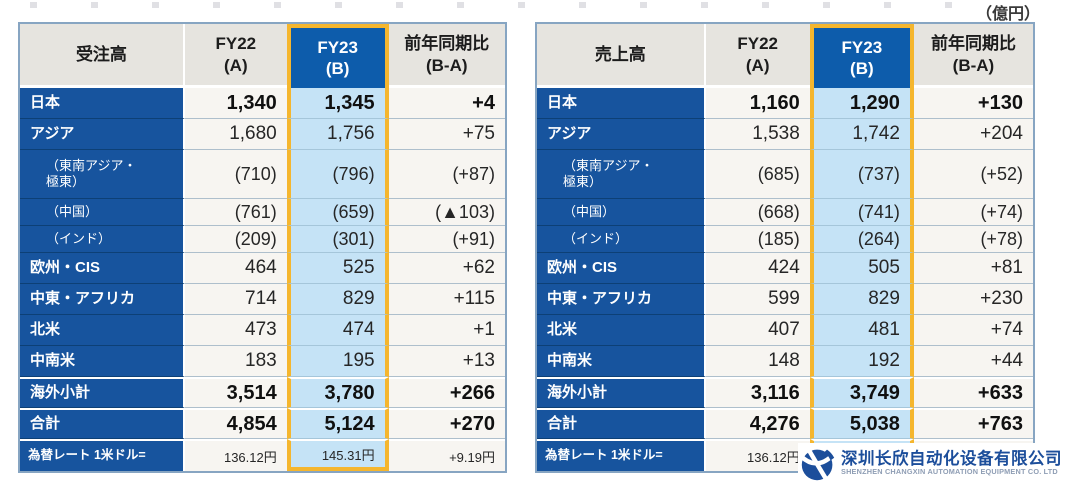 The height and width of the screenshot is (484, 1080). I want to click on fy23-value: 481, so click(861, 330).